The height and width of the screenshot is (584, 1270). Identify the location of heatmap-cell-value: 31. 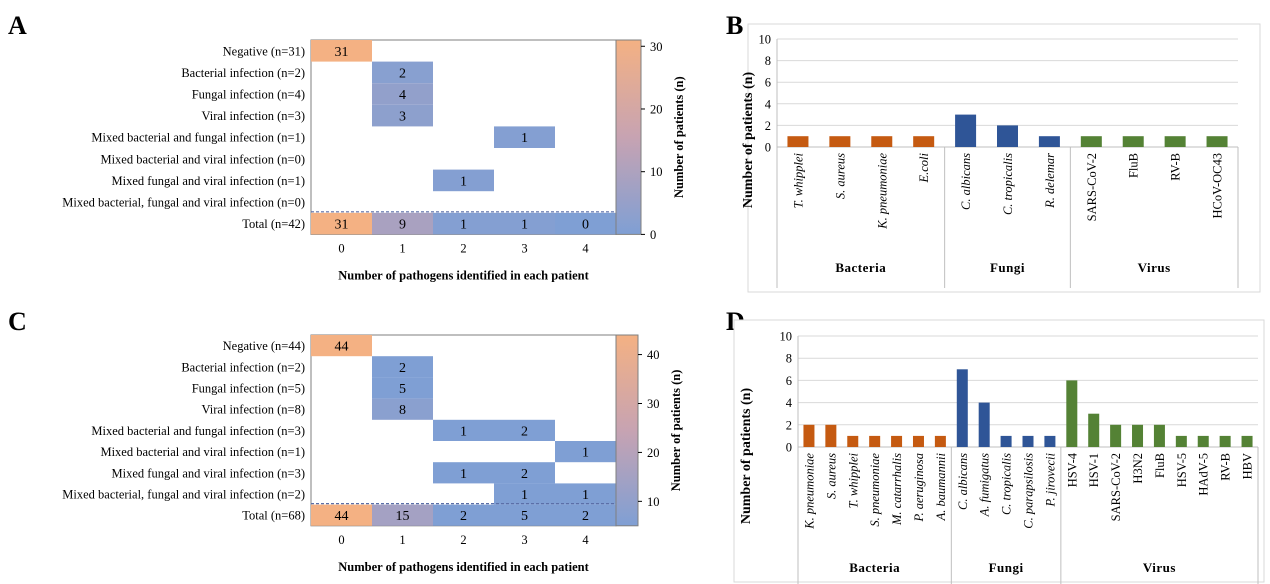
(342, 52).